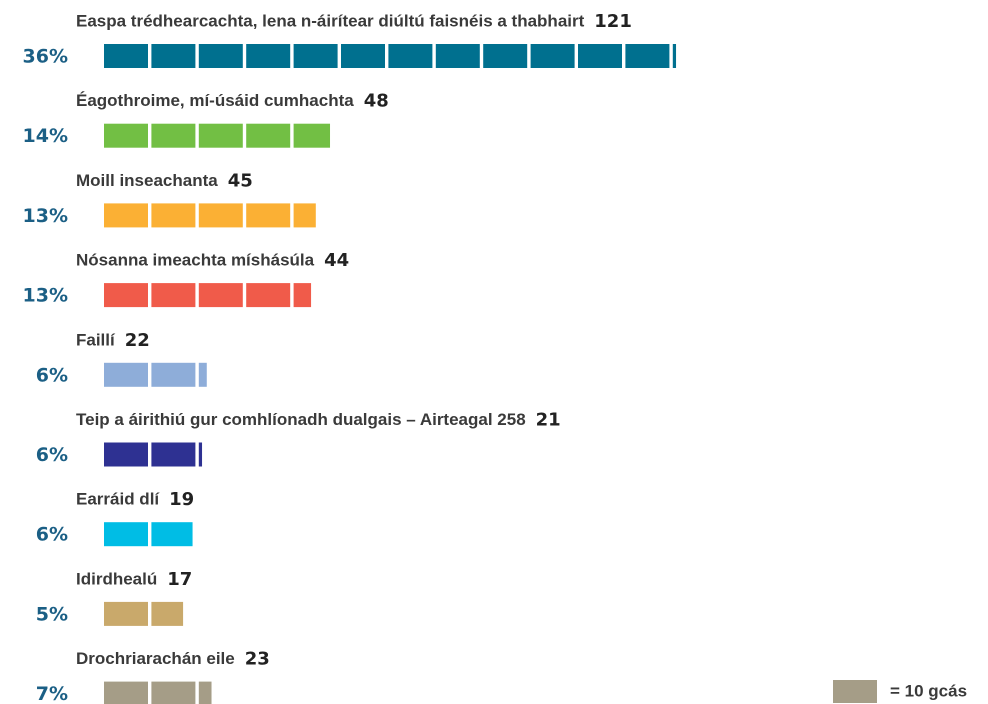  Describe the element at coordinates (613, 21) in the screenshot. I see `value-label: 121` at that location.